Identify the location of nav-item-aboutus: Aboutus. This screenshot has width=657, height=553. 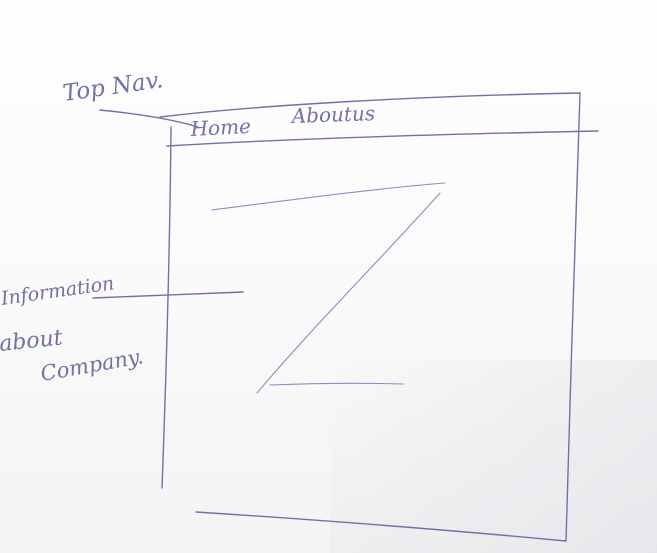
(332, 114).